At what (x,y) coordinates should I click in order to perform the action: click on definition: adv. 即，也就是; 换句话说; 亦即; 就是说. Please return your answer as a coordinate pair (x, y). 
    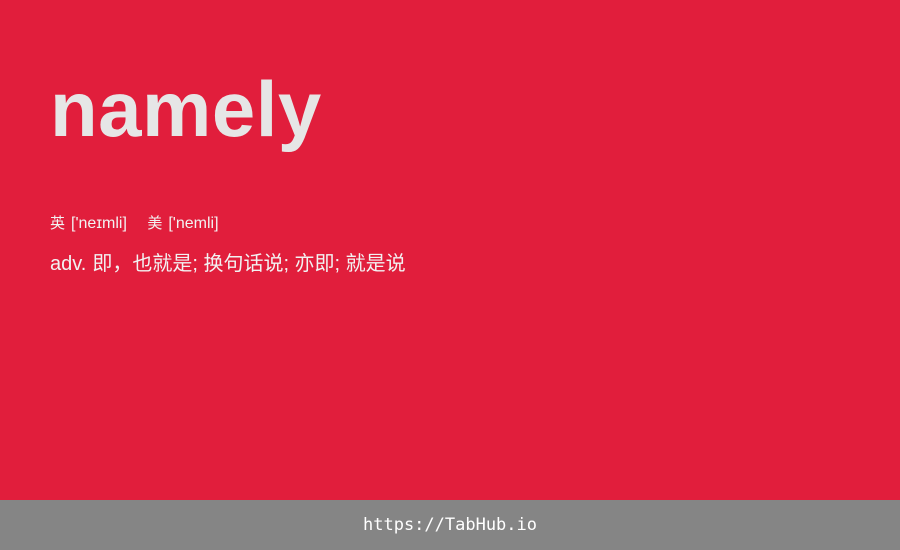
    Looking at the image, I should click on (228, 261).